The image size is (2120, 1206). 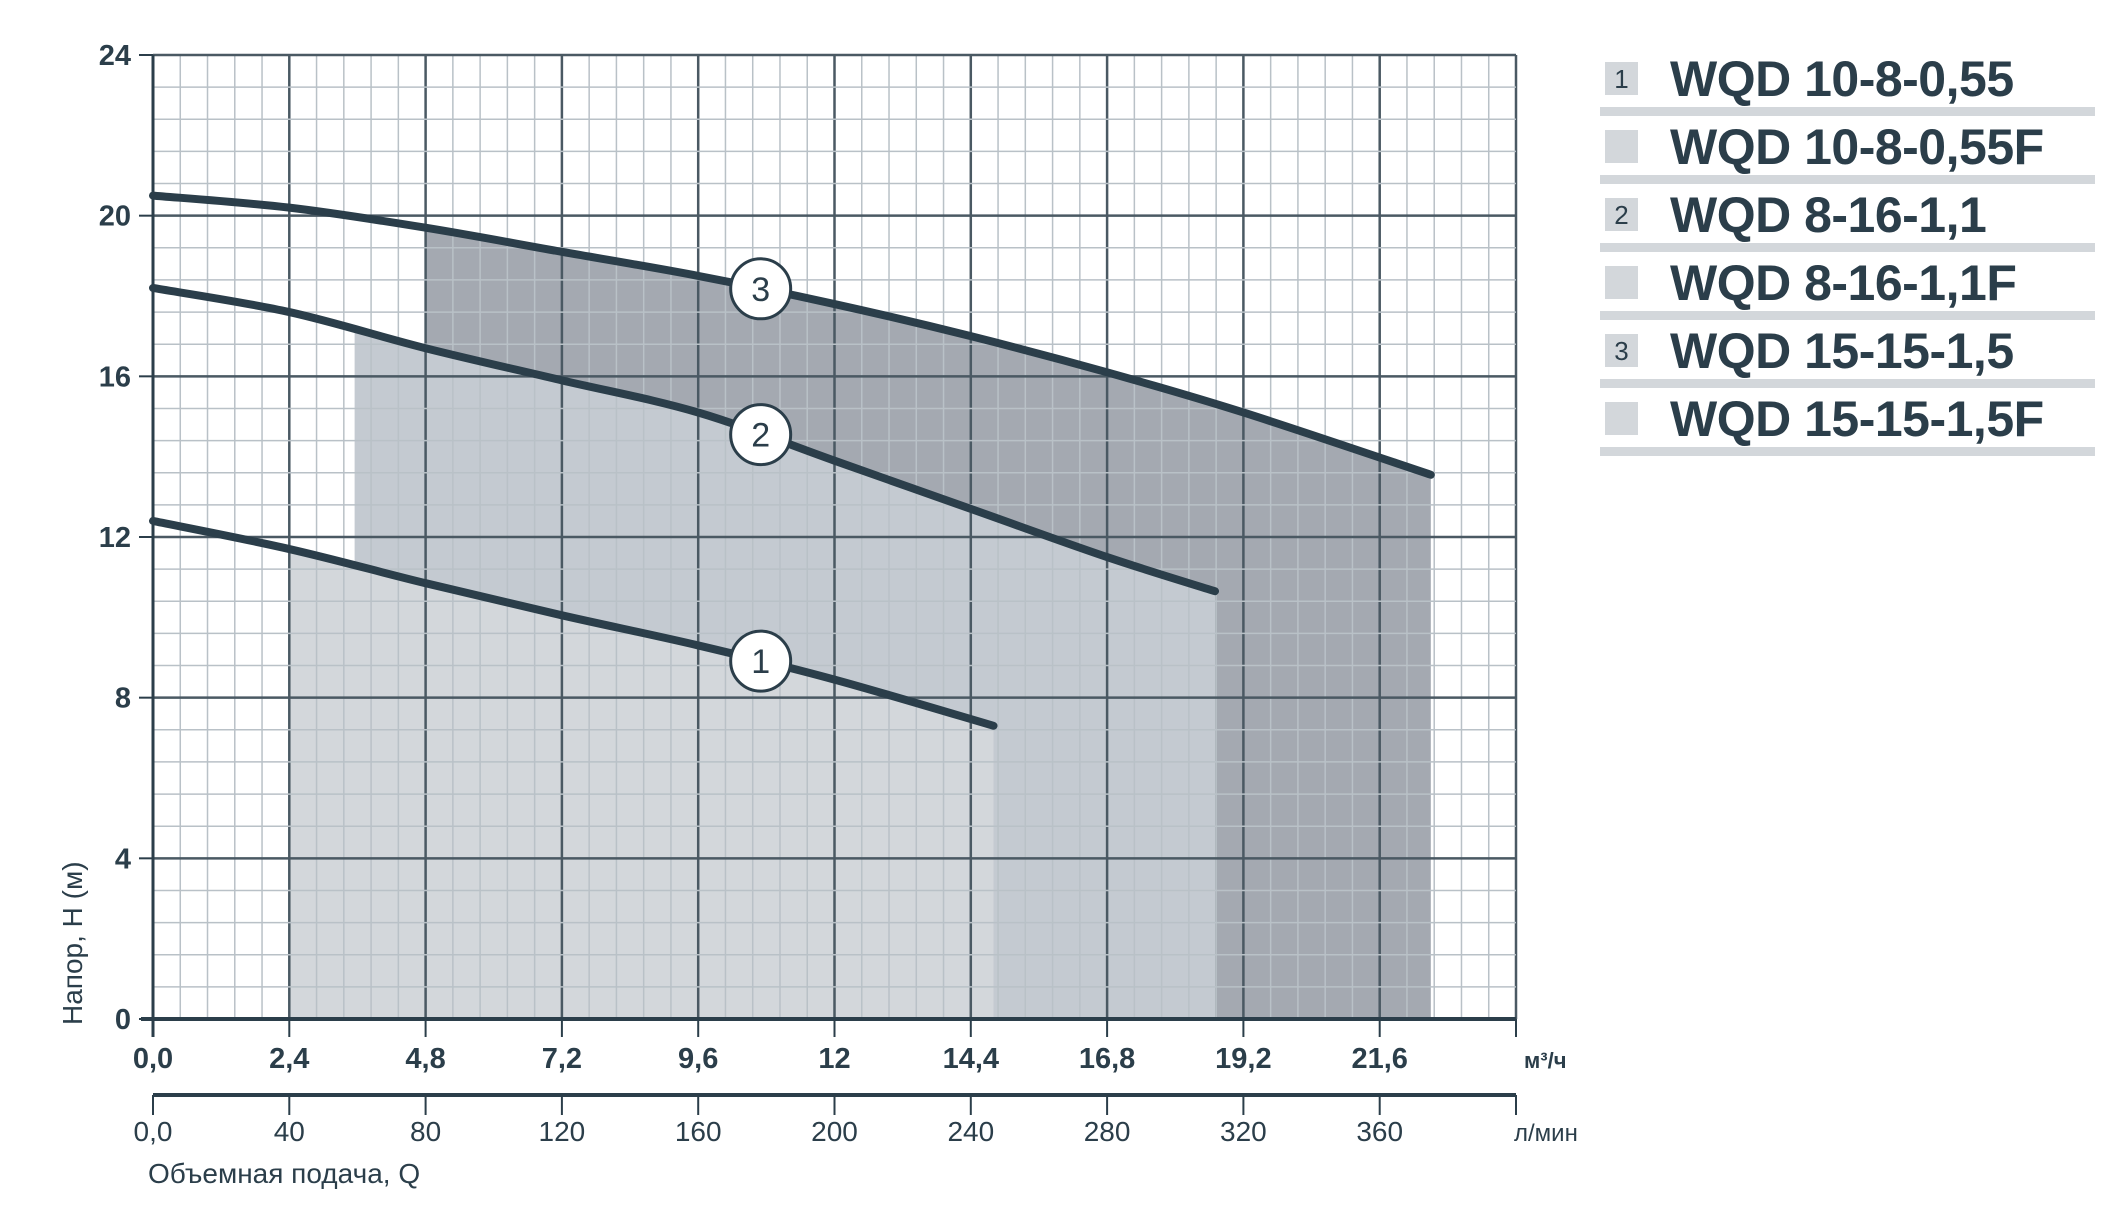 I want to click on x2-tick-label: 160, so click(x=698, y=1131).